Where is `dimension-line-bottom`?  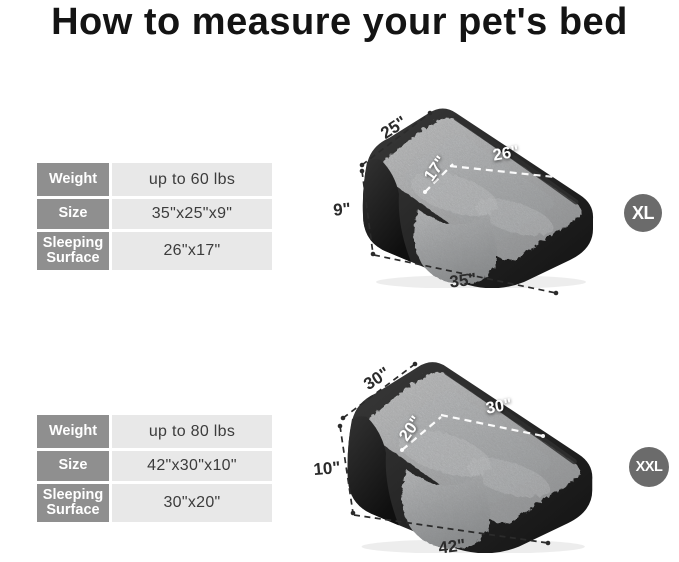 dimension-line-bottom is located at coordinates (451, 529).